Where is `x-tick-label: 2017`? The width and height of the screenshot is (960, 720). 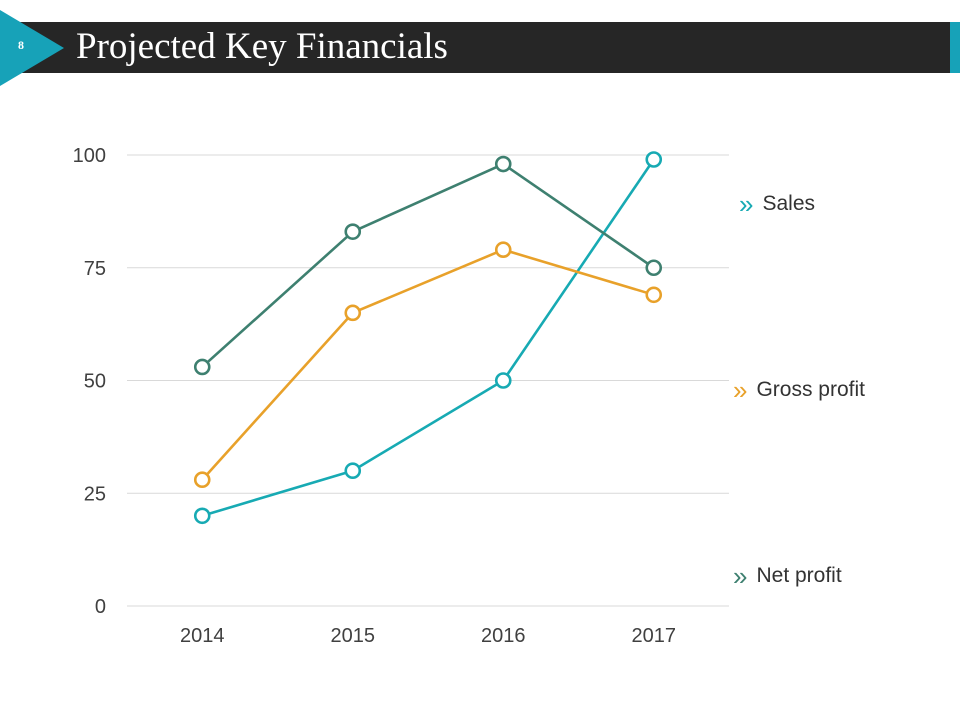
x-tick-label: 2017 is located at coordinates (654, 636).